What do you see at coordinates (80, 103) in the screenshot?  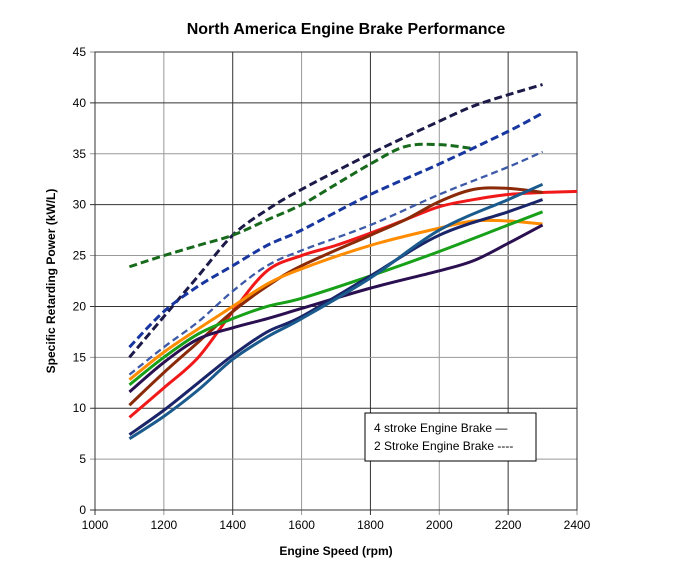 I see `y-tick-label: 40` at bounding box center [80, 103].